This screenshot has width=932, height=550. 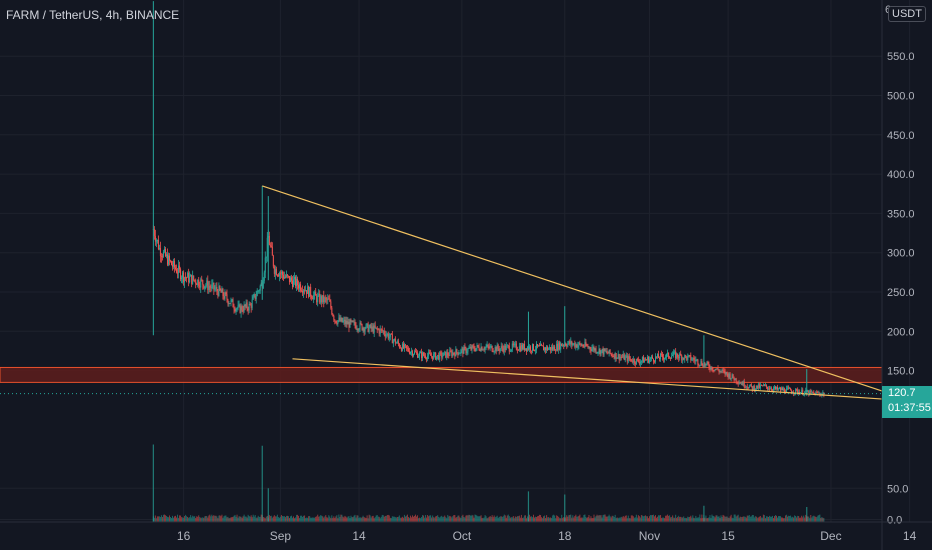 What do you see at coordinates (728, 536) in the screenshot?
I see `time-tick-label: 15` at bounding box center [728, 536].